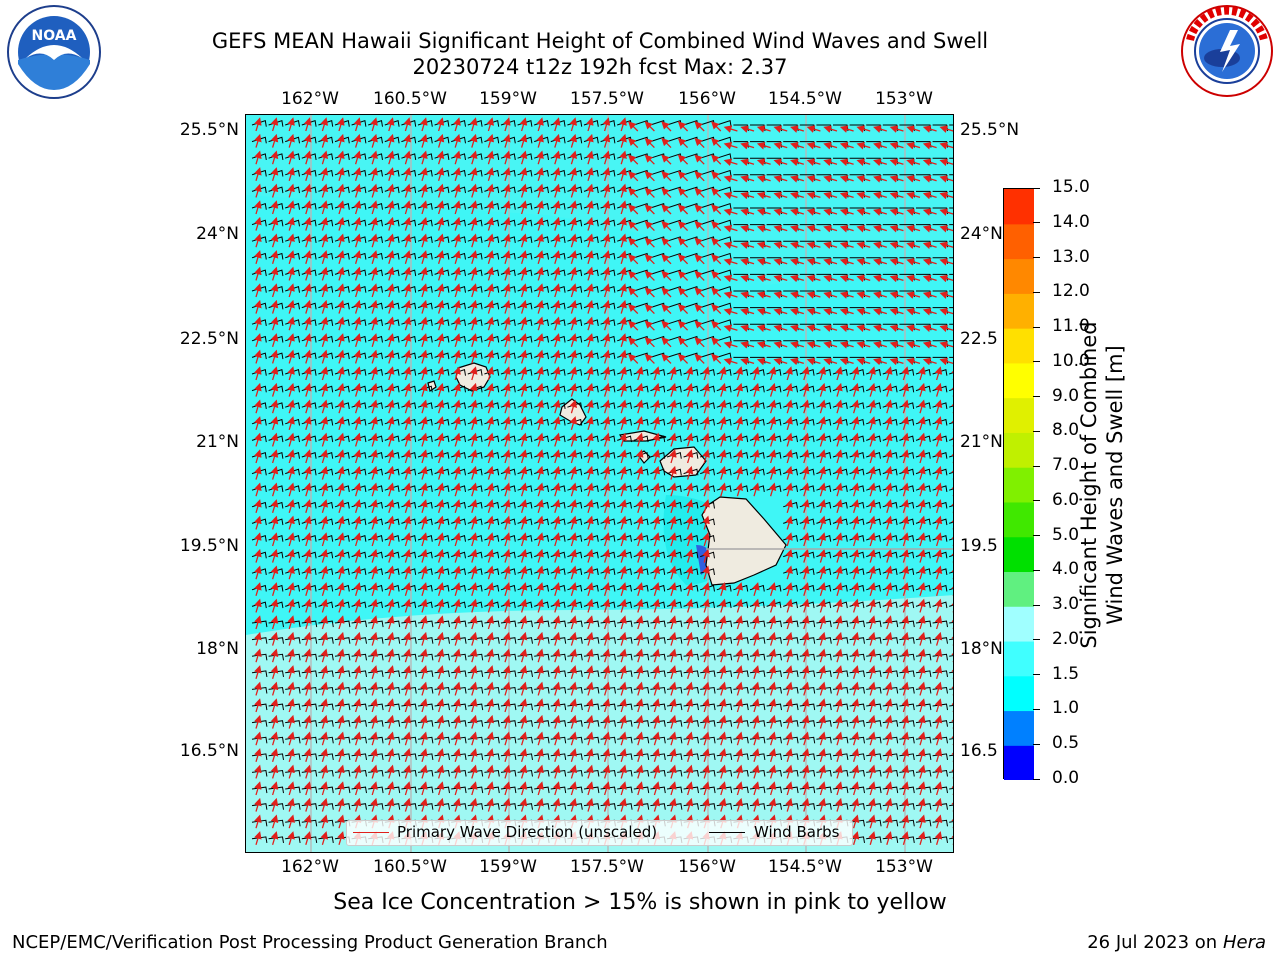 The image size is (1280, 960). Describe the element at coordinates (744, 541) in the screenshot. I see `island-hawaii` at that location.